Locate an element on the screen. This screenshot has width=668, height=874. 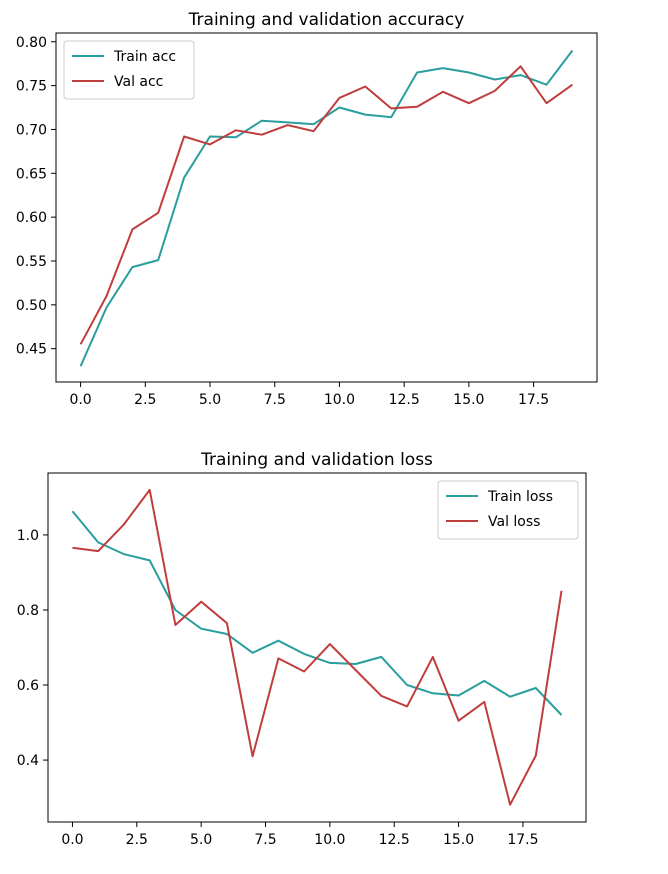
y-tick-label: 0.55 is located at coordinates (31, 262).